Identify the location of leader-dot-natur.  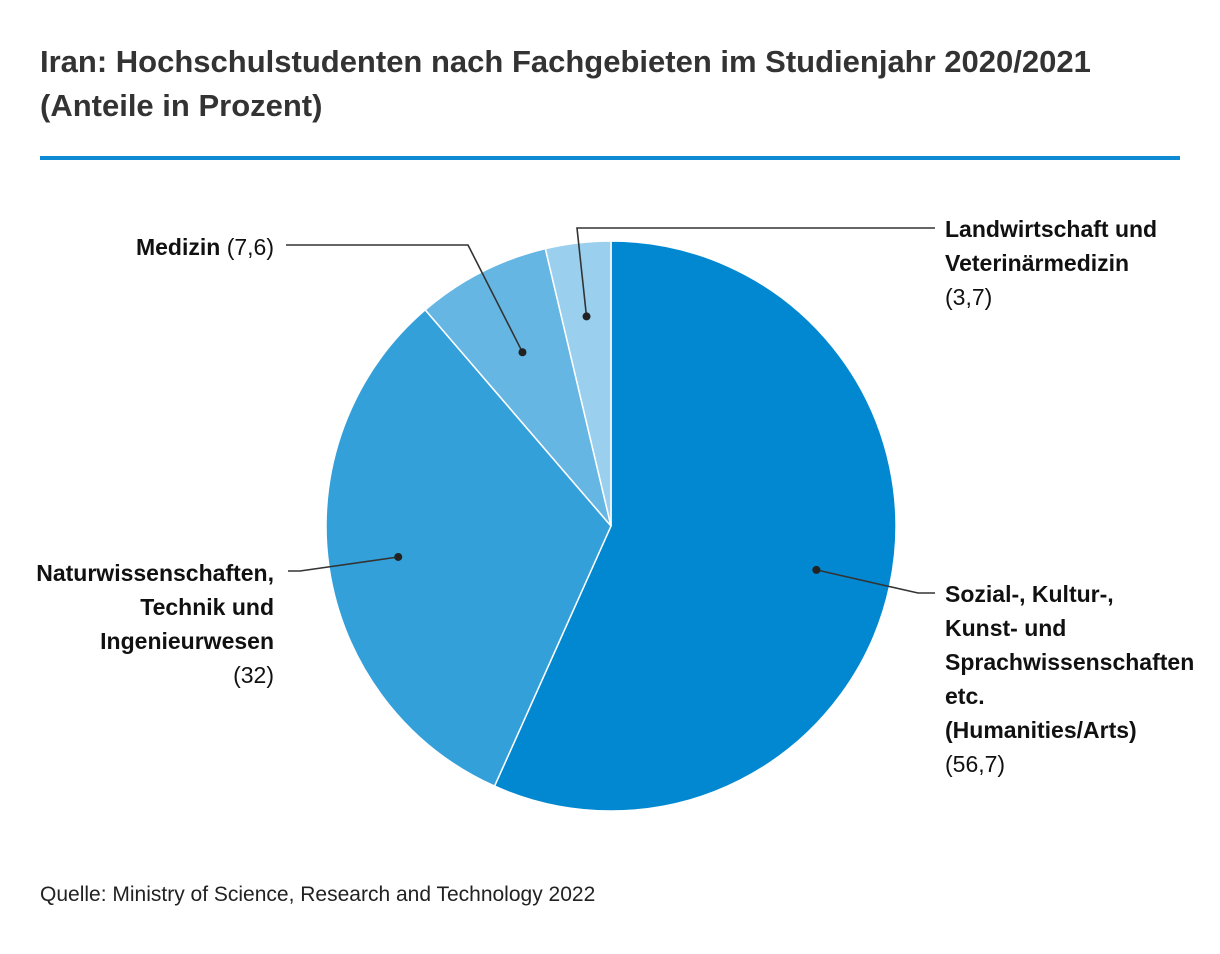
(398, 556).